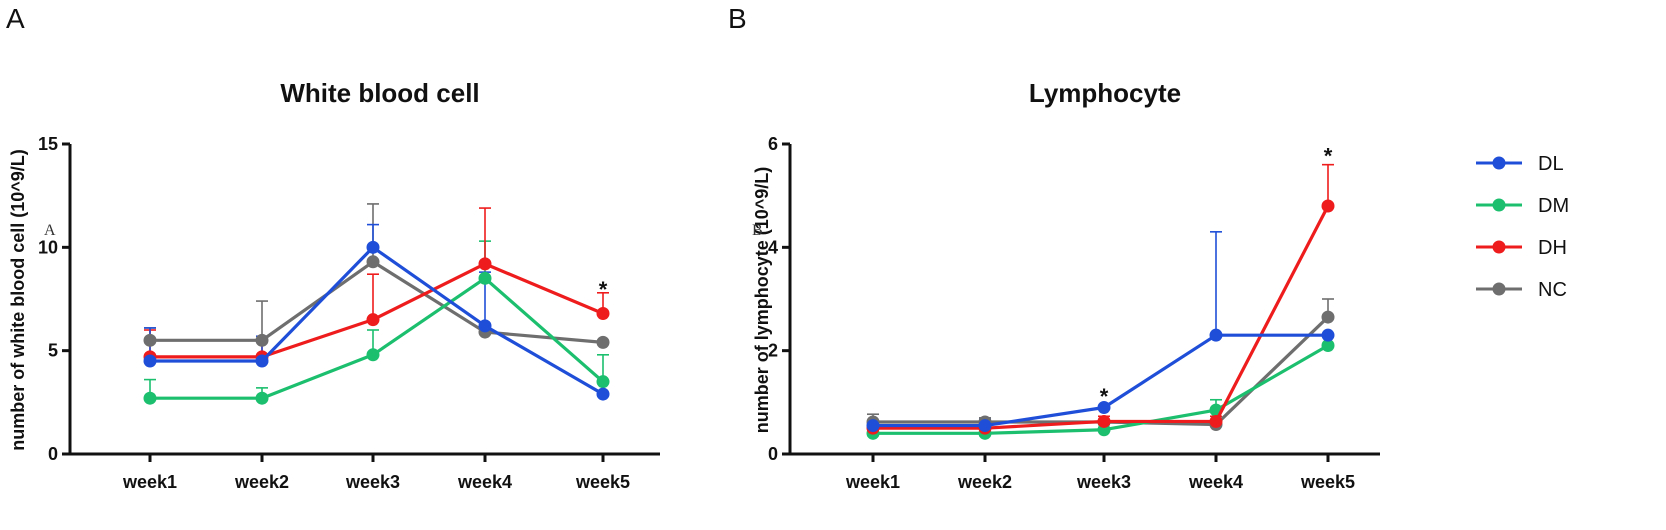 Image resolution: width=1666 pixels, height=530 pixels. Describe the element at coordinates (48, 247) in the screenshot. I see `panel-a-y-tick-label: 10` at that location.